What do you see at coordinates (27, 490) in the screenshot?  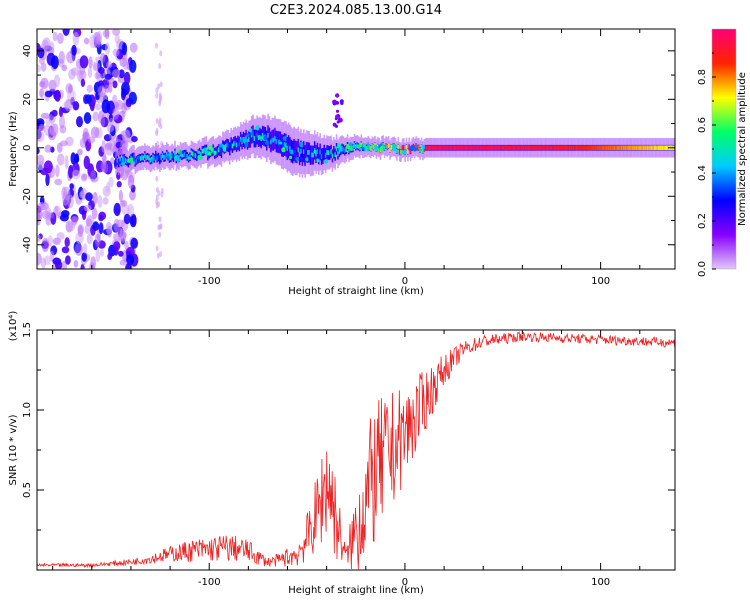 I see `y-tick-label: 0.5` at bounding box center [27, 490].